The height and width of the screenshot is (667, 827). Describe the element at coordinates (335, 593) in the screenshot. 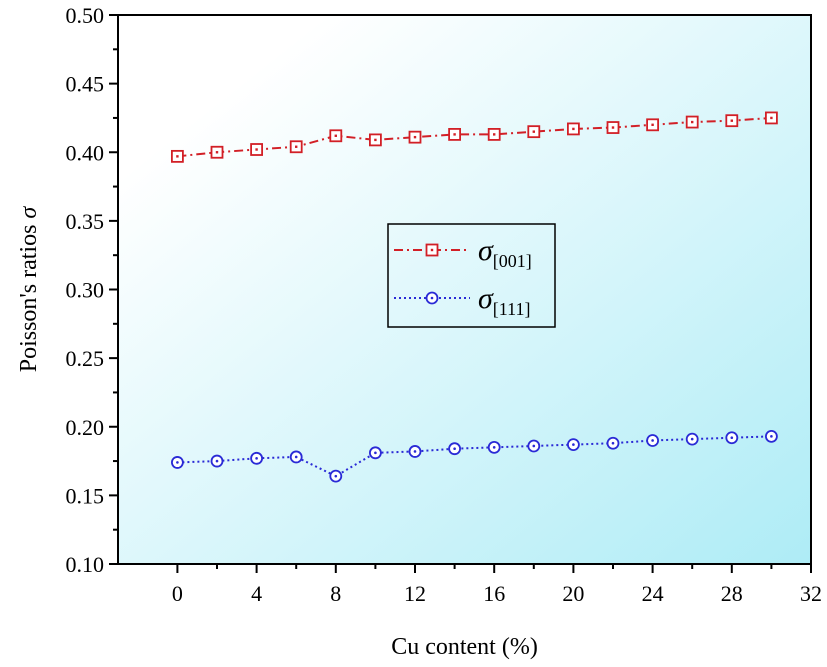

I see `x-tick-label: 8` at that location.